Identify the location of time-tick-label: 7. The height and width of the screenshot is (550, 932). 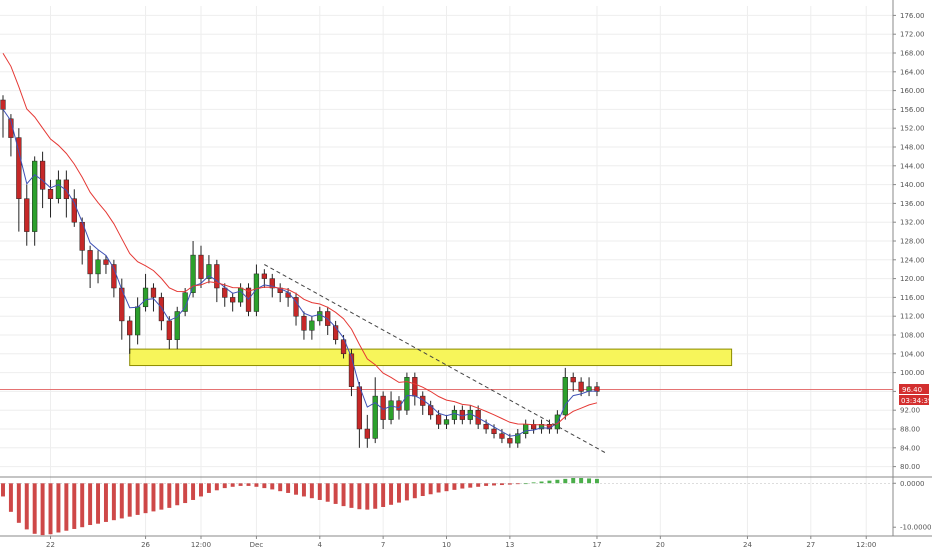
(383, 545).